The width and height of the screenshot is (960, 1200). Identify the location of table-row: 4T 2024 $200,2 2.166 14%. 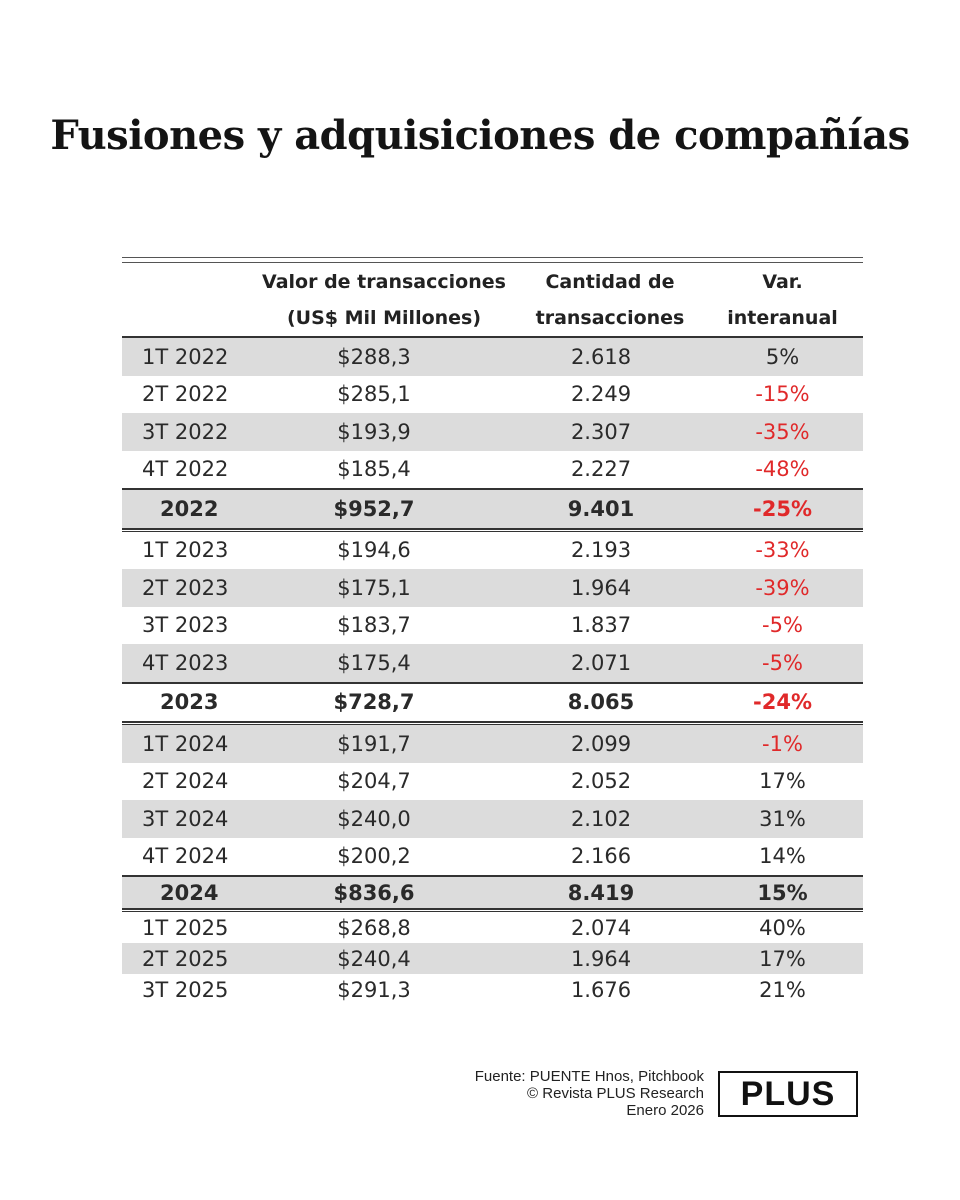
(492, 857).